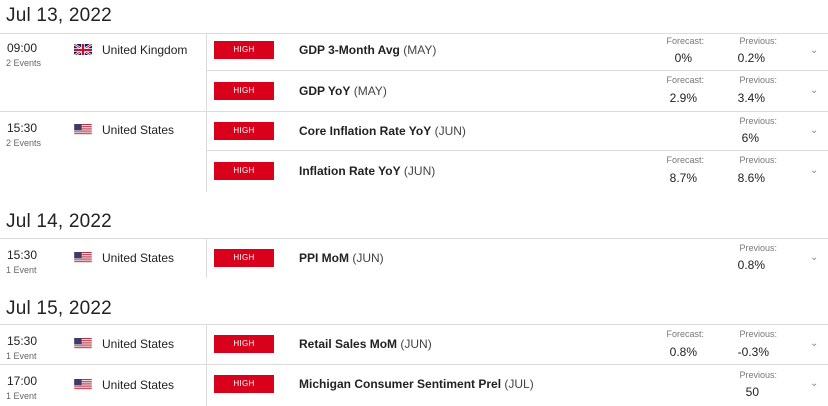 The width and height of the screenshot is (828, 406). Describe the element at coordinates (416, 384) in the screenshot. I see `event-name: Michigan Consumer Sentiment Prel (JUL)` at that location.